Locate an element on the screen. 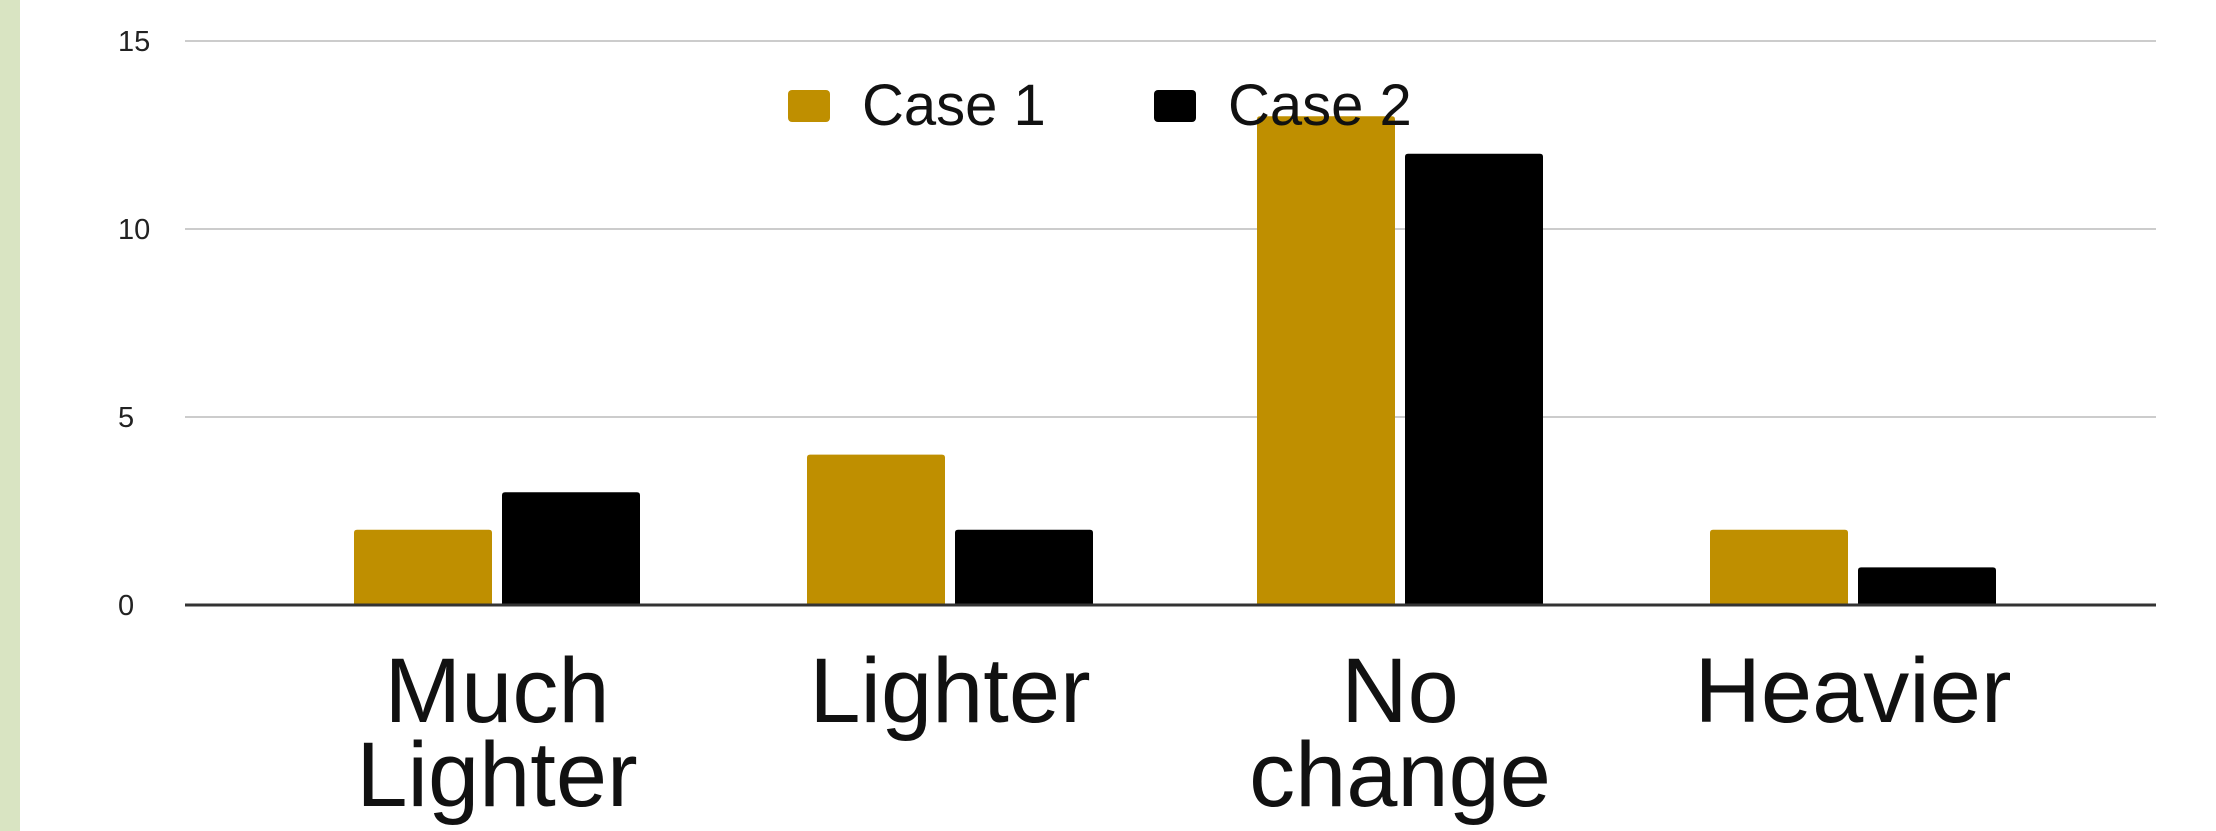 Image resolution: width=2216 pixels, height=831 pixels. y-tick-label: 15 is located at coordinates (134, 42).